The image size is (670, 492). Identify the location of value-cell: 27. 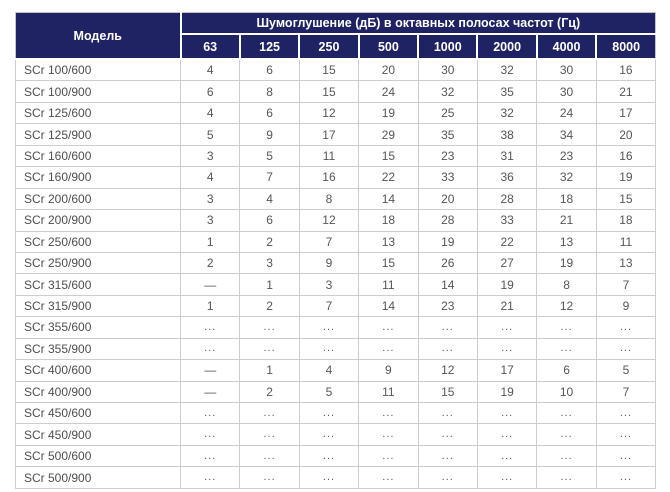
(507, 263).